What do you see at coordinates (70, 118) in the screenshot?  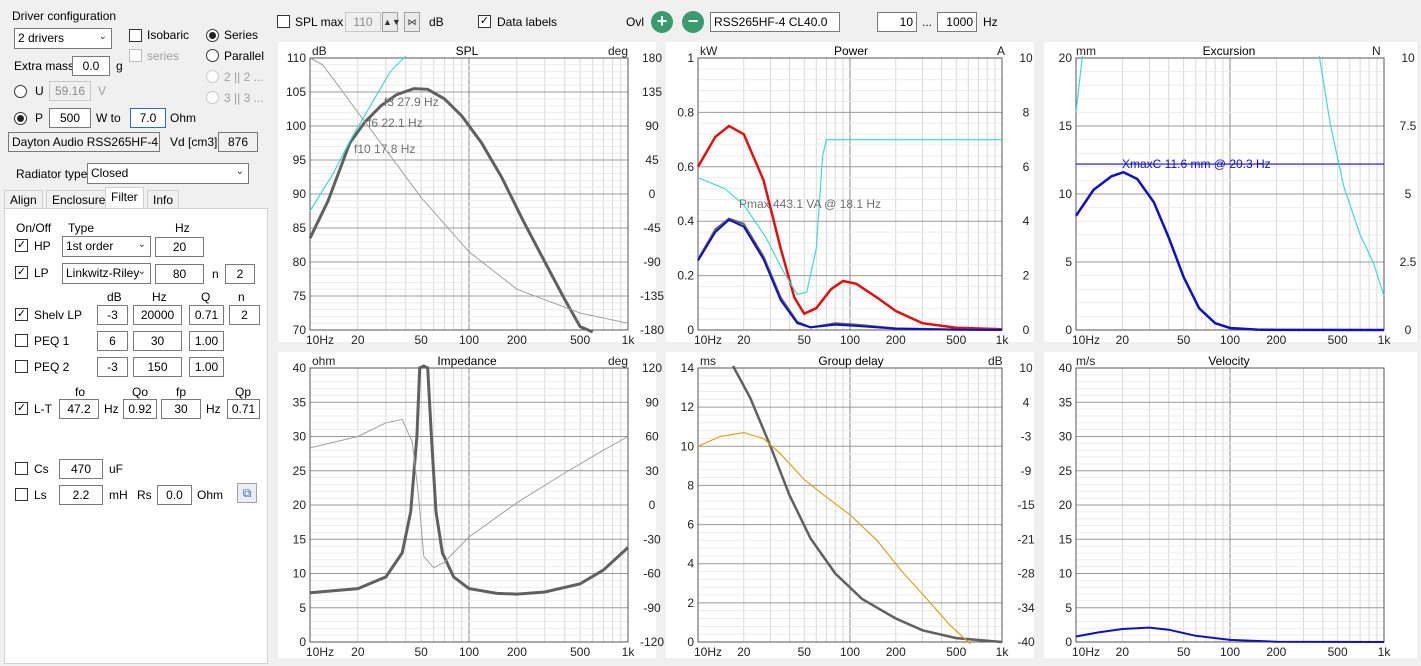 I see `p-input: 500` at bounding box center [70, 118].